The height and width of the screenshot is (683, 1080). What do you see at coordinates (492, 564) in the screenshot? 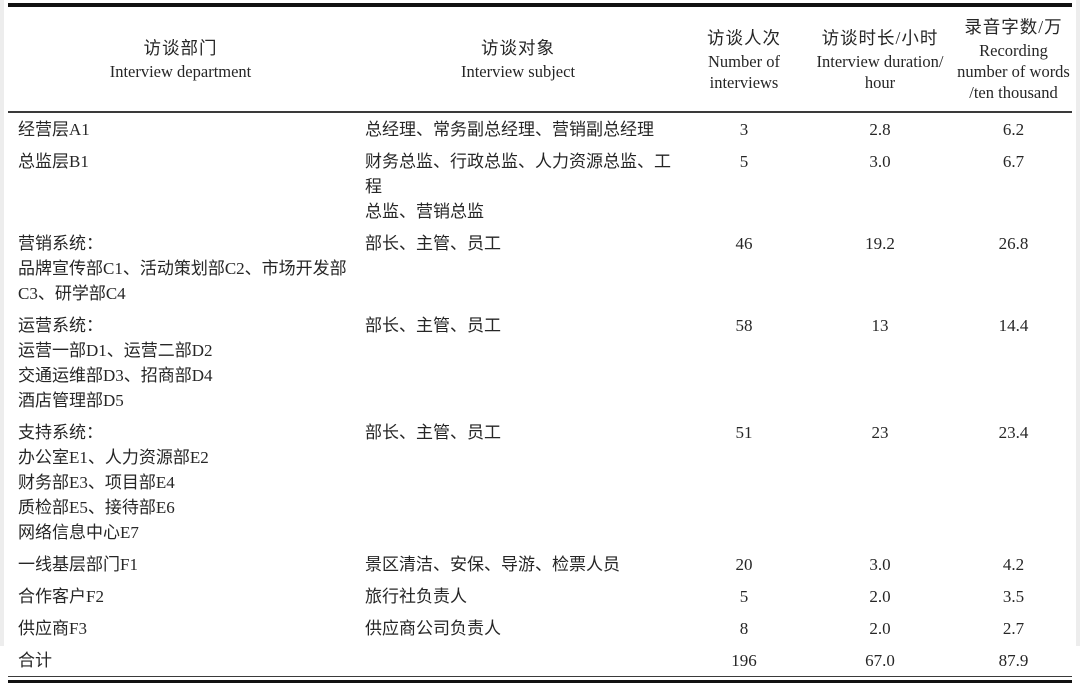
I see `cell-subject: 景区清洁、安保、导游、检票人员` at bounding box center [492, 564].